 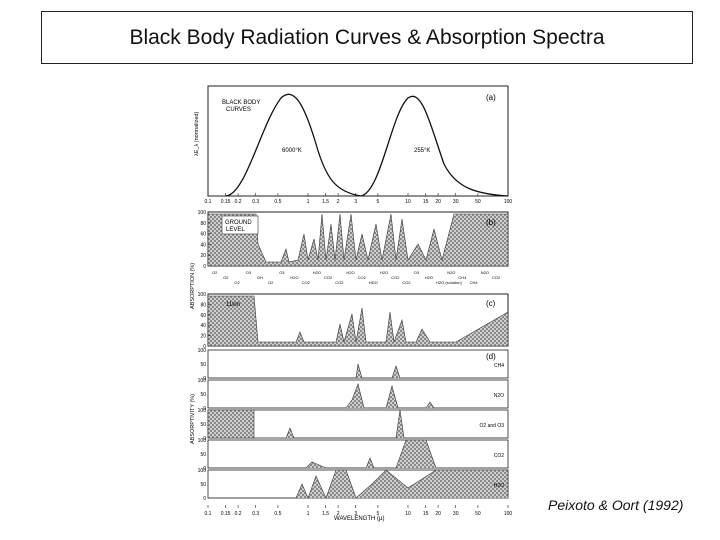 What do you see at coordinates (203, 365) in the screenshot?
I see `absorptivity-tick-label: 50` at bounding box center [203, 365].